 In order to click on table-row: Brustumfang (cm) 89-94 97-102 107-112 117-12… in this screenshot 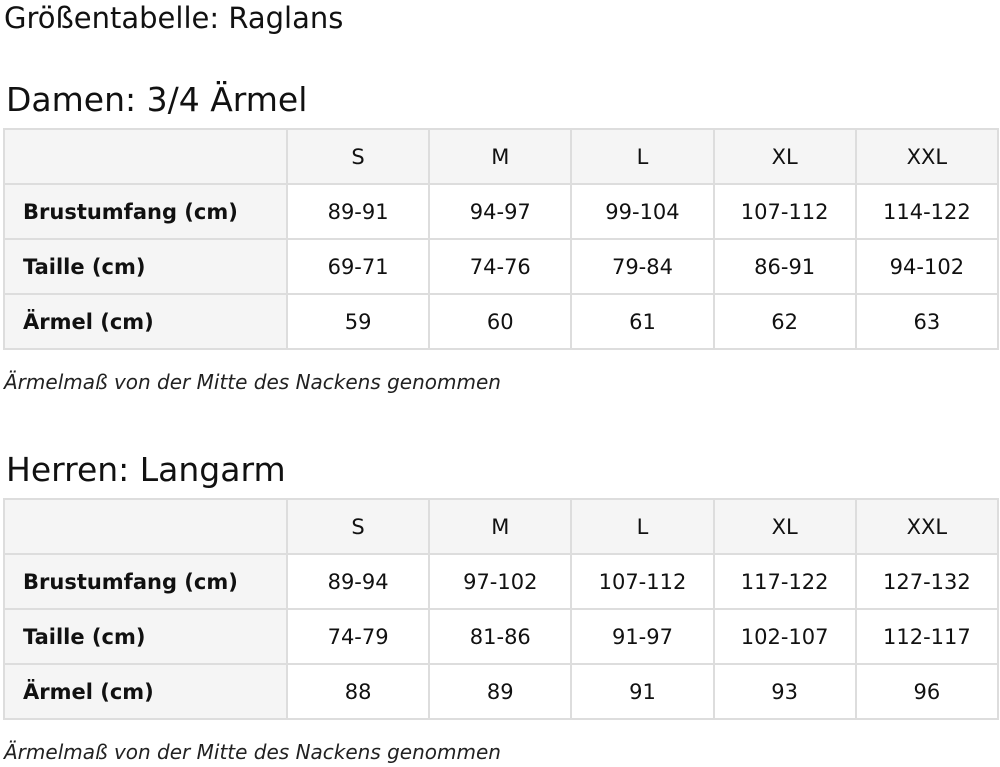, I will do `click(501, 581)`.